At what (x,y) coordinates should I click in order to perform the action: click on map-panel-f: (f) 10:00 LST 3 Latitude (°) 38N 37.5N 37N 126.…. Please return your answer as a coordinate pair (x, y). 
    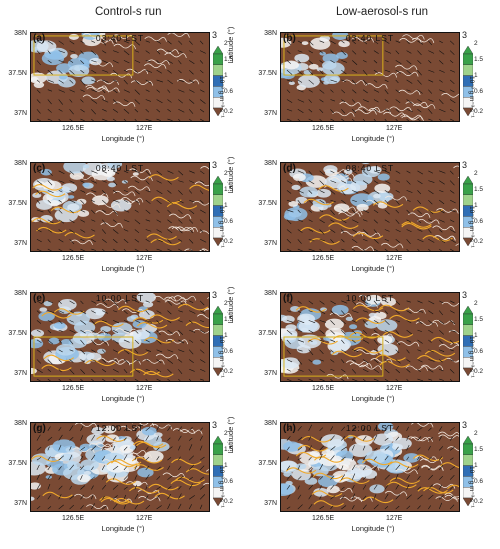
    Looking at the image, I should click on (358, 351).